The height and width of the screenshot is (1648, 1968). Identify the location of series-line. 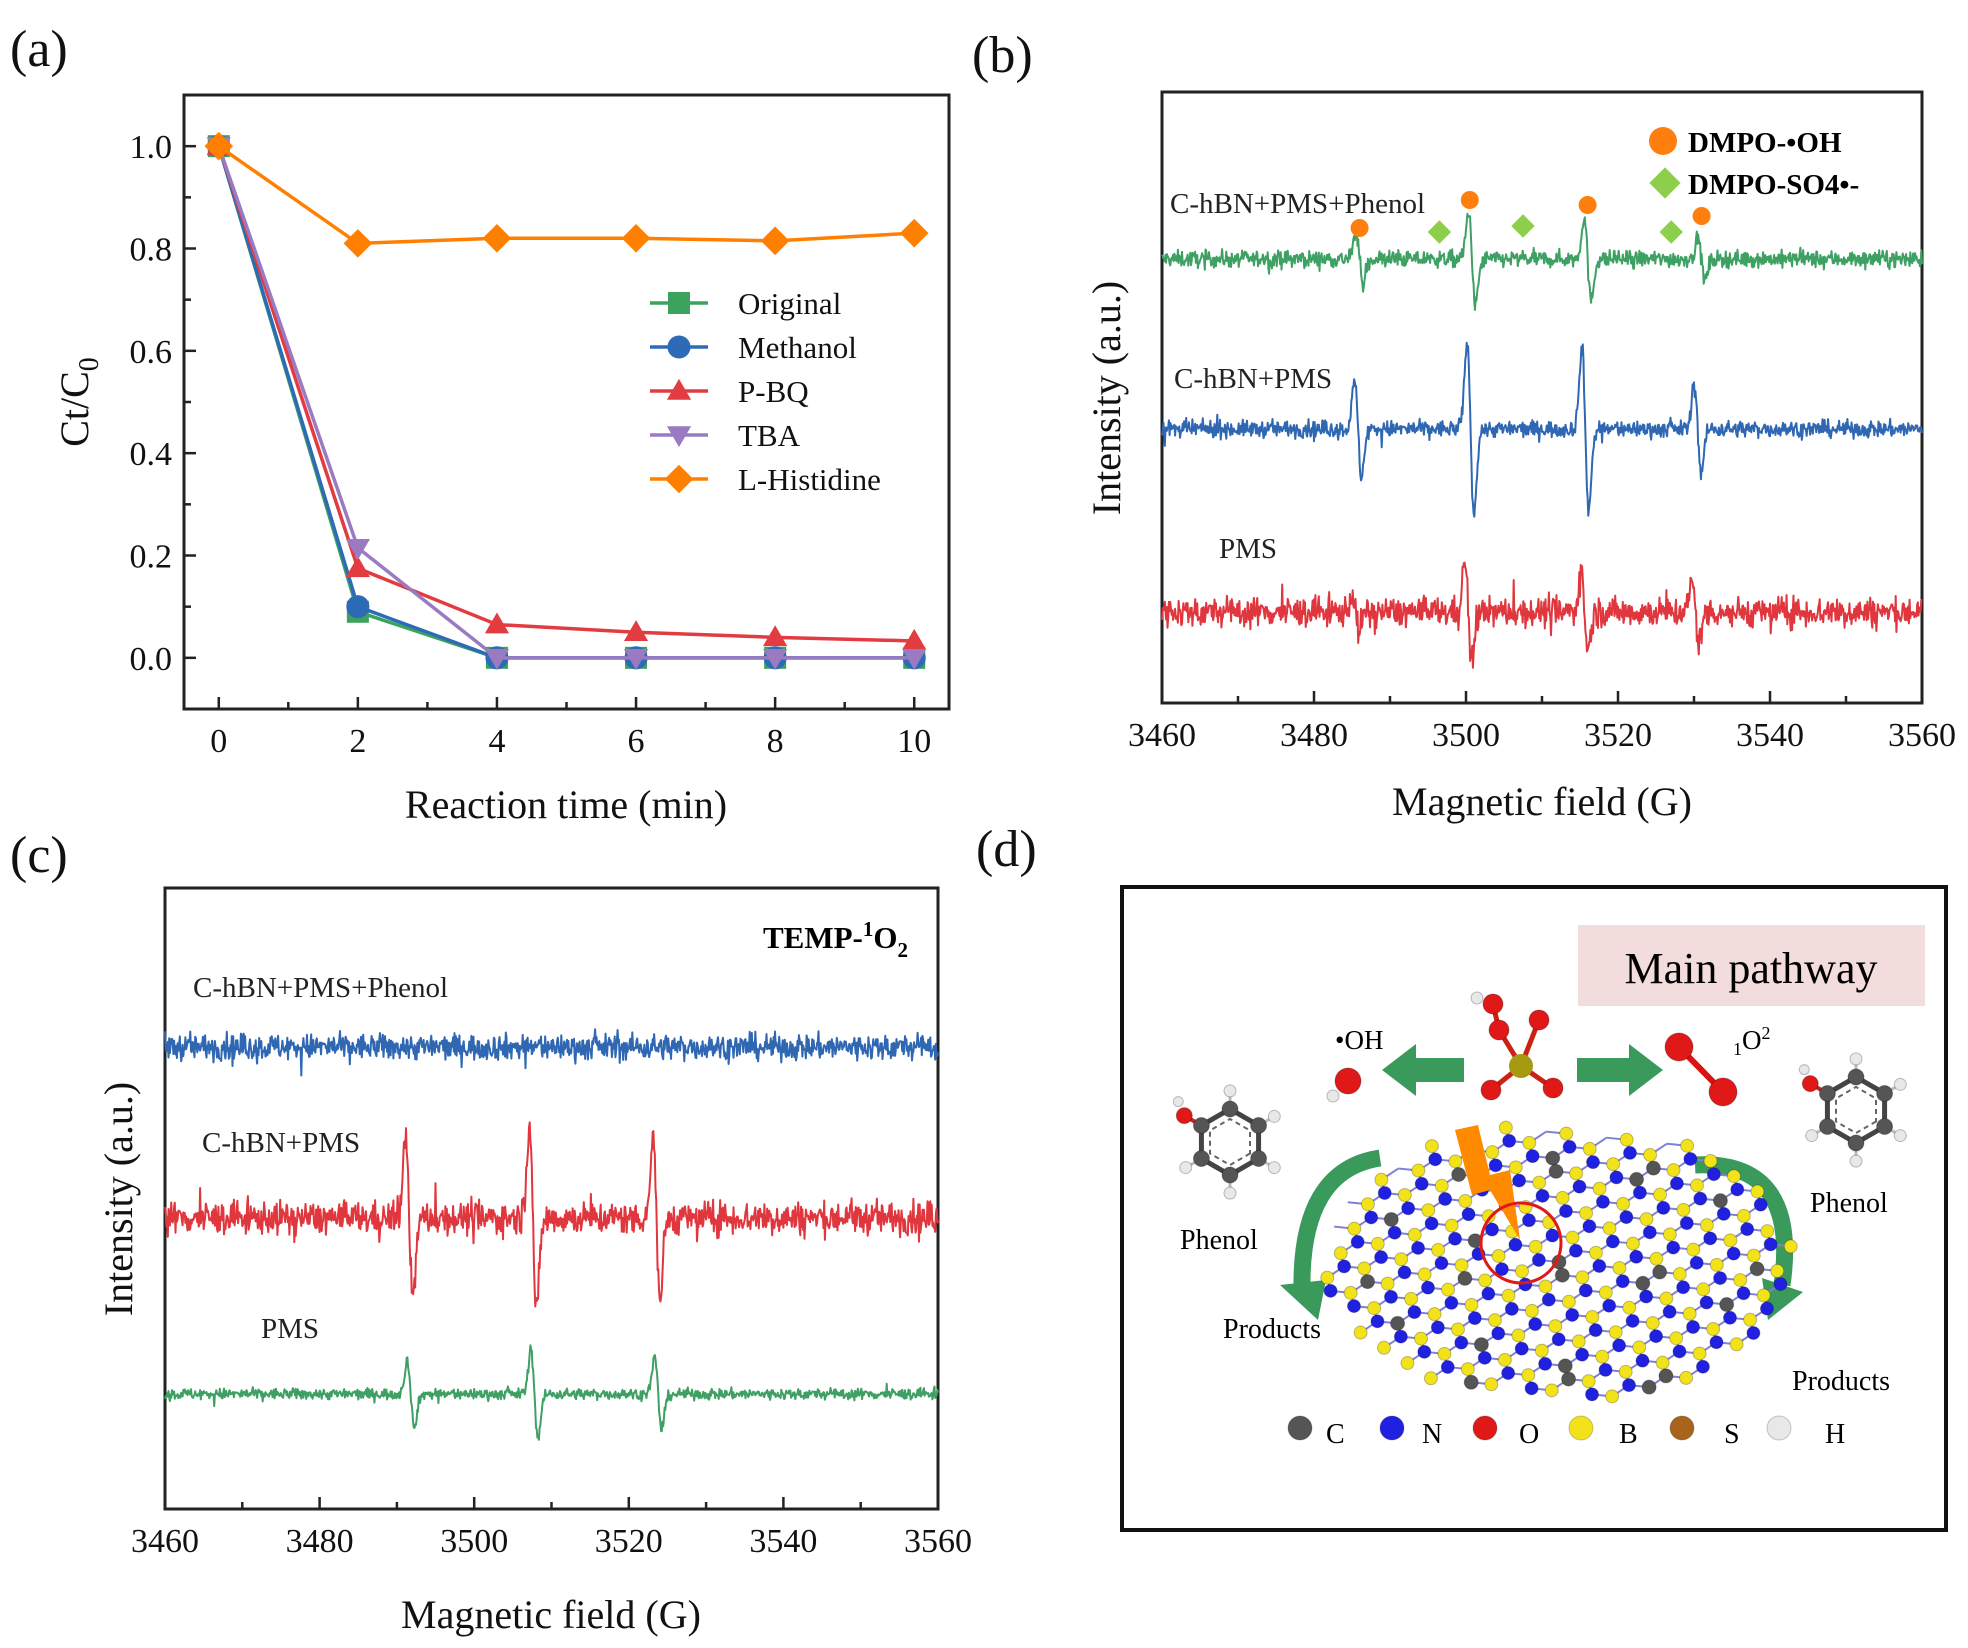
(566, 402).